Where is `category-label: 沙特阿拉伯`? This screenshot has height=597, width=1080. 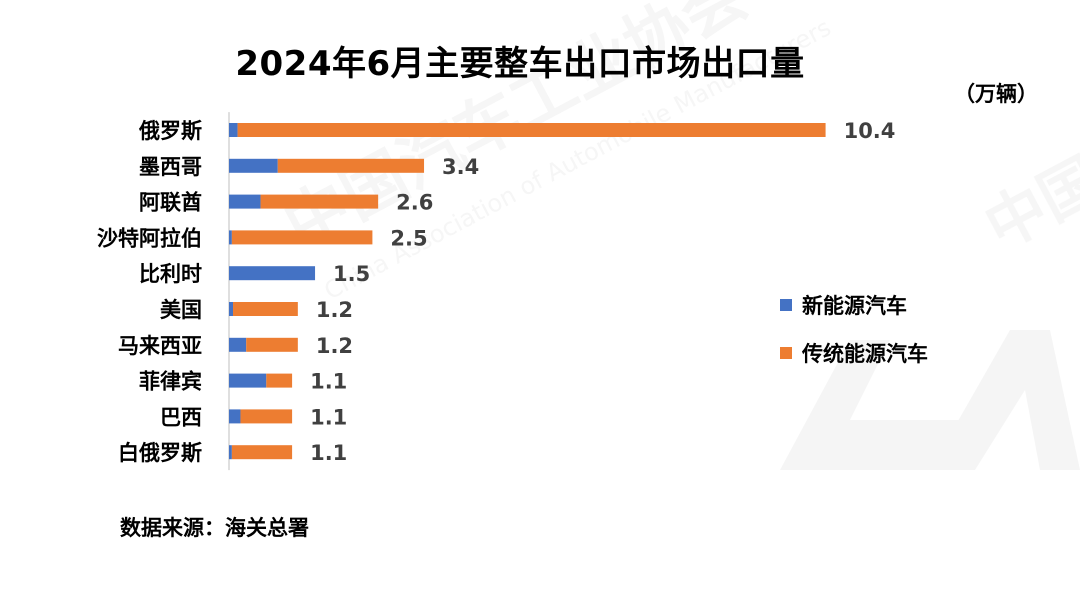 category-label: 沙特阿拉伯 is located at coordinates (149, 238).